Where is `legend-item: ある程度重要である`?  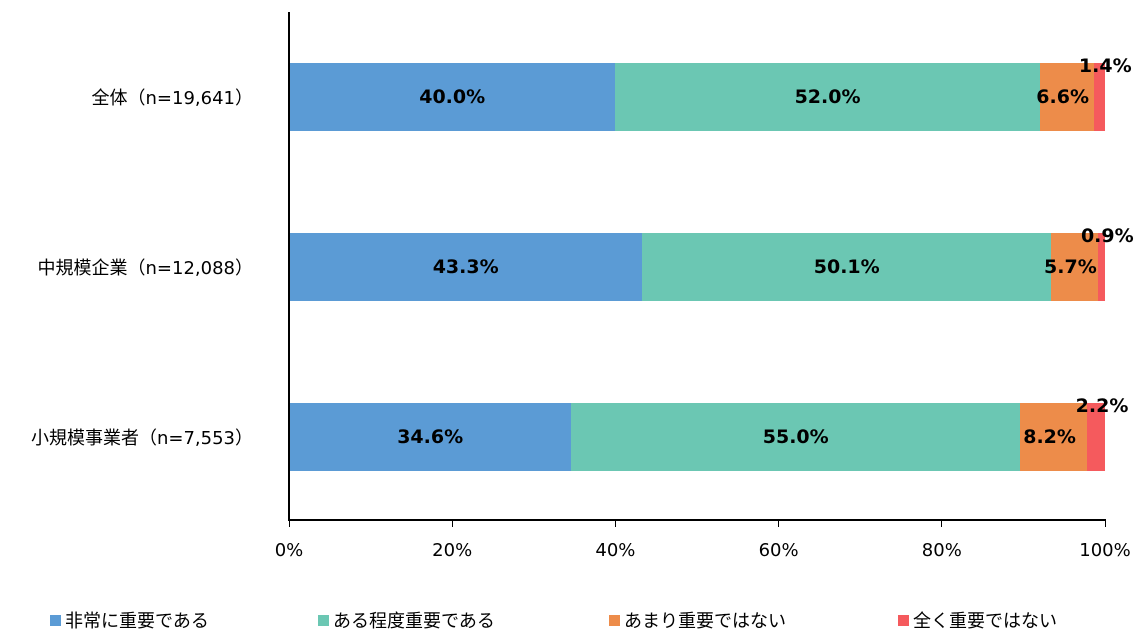
legend-item: ある程度重要である is located at coordinates (406, 620).